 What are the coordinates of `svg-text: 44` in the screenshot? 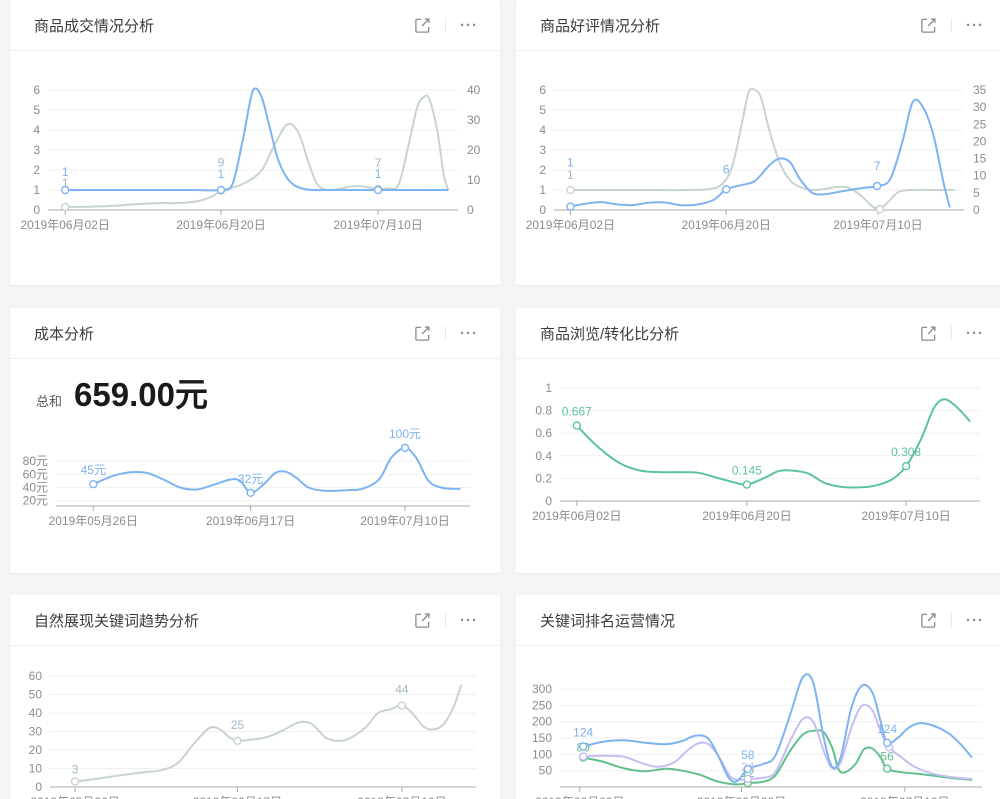 It's located at (402, 690).